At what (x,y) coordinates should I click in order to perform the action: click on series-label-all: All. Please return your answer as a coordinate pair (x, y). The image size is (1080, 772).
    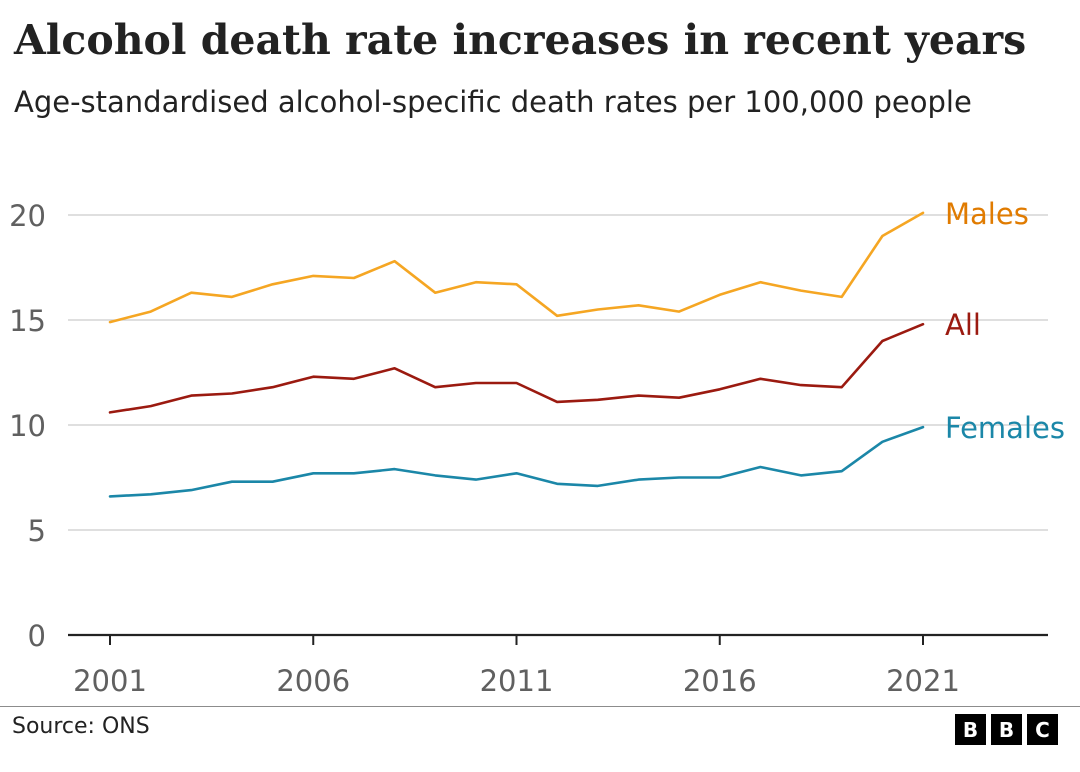
    Looking at the image, I should click on (963, 325).